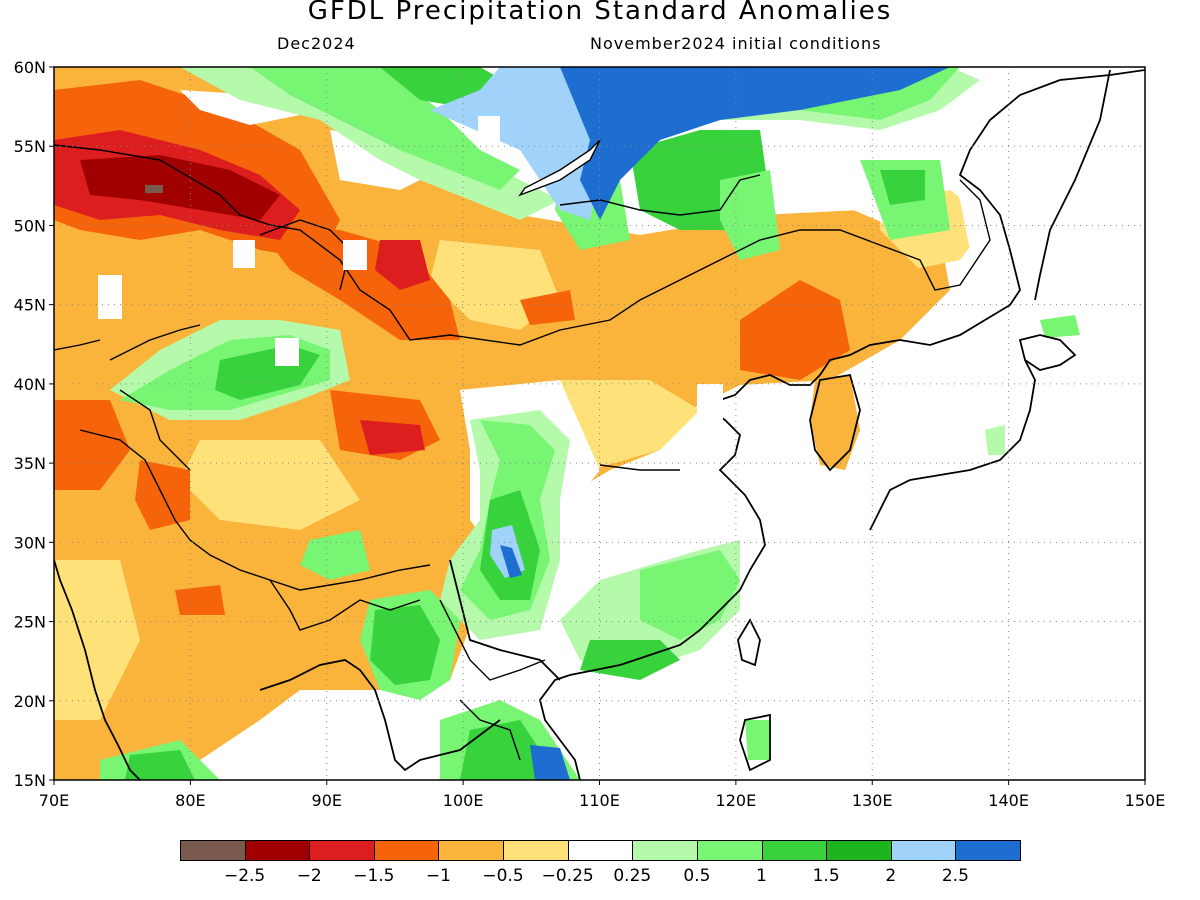 This screenshot has height=900, width=1200. I want to click on longitude-label: 140E, so click(1008, 800).